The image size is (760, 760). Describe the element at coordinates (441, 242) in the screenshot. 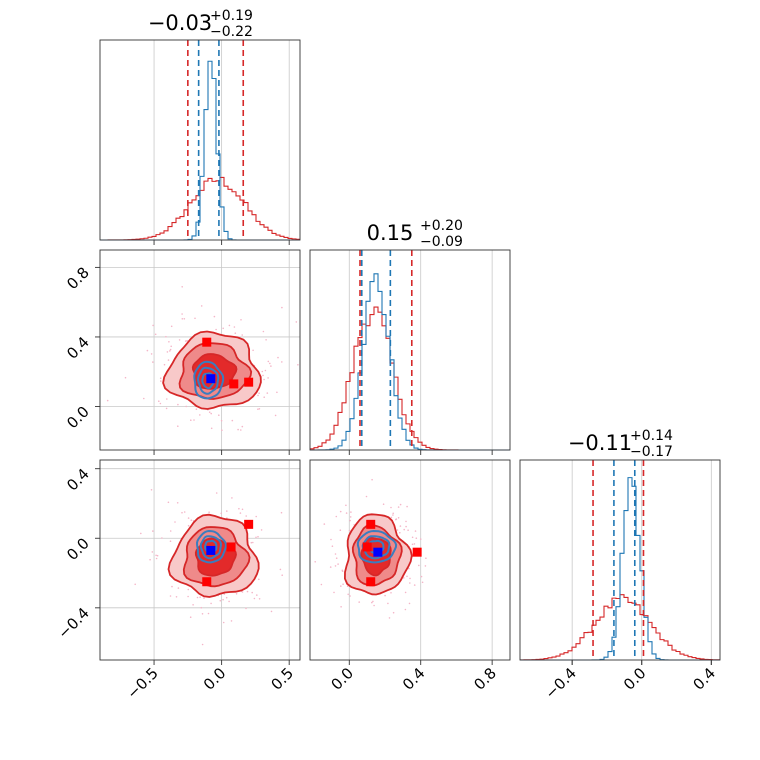

I see `hist-p2-title-lower: −0.09` at that location.